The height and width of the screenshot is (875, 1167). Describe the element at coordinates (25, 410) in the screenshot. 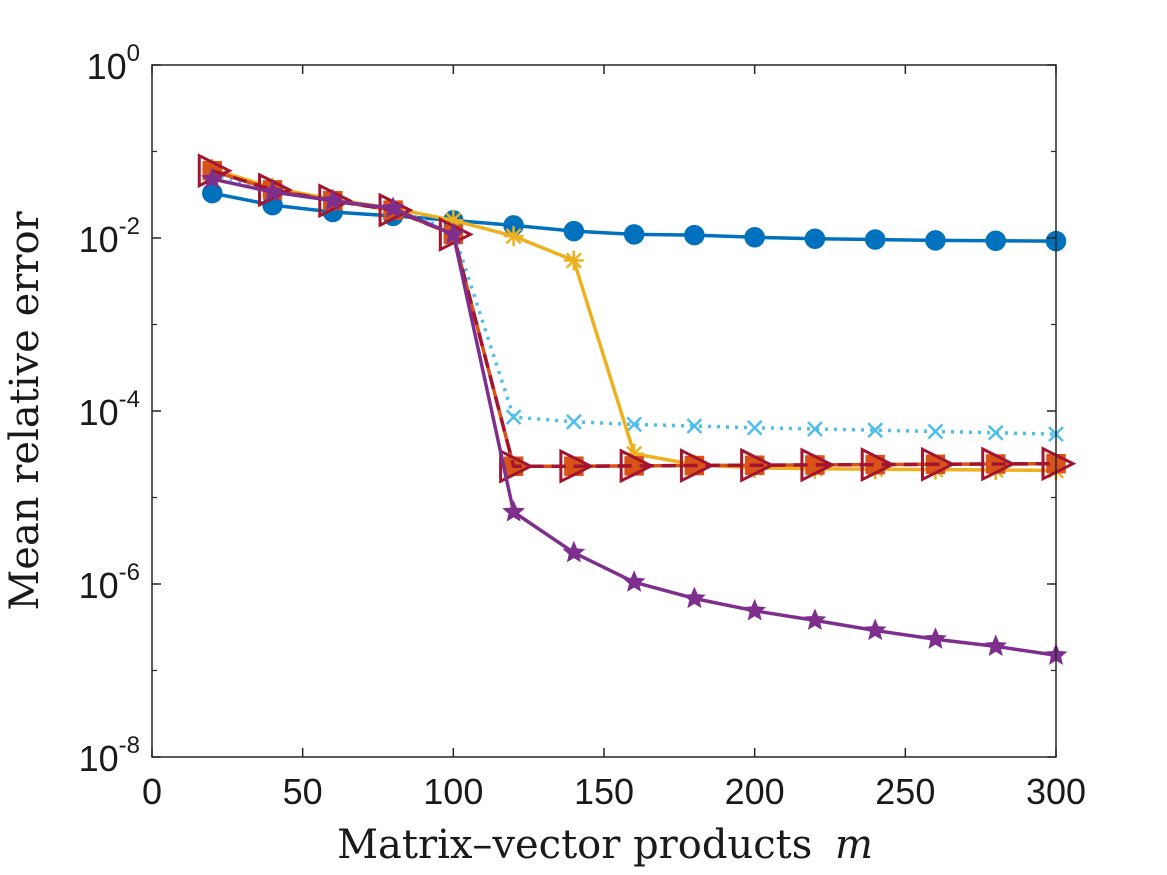

I see `y-axis-label: Mean relative error` at that location.